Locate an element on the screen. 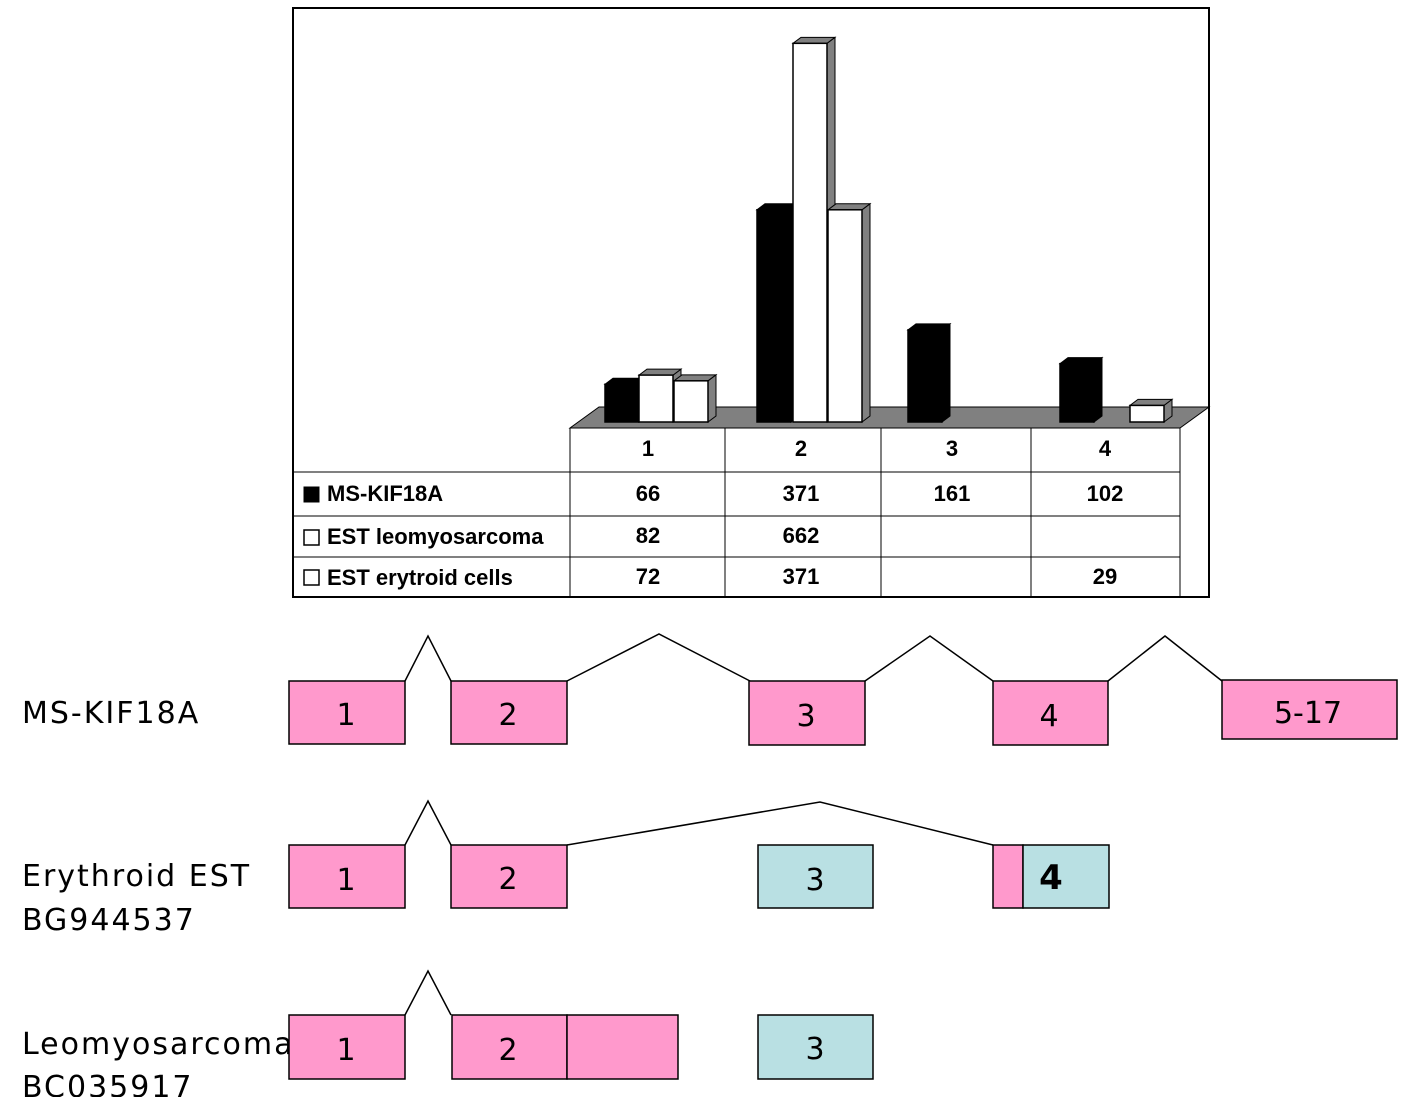 This screenshot has height=1097, width=1423. data-table-value: 29 is located at coordinates (1105, 576).